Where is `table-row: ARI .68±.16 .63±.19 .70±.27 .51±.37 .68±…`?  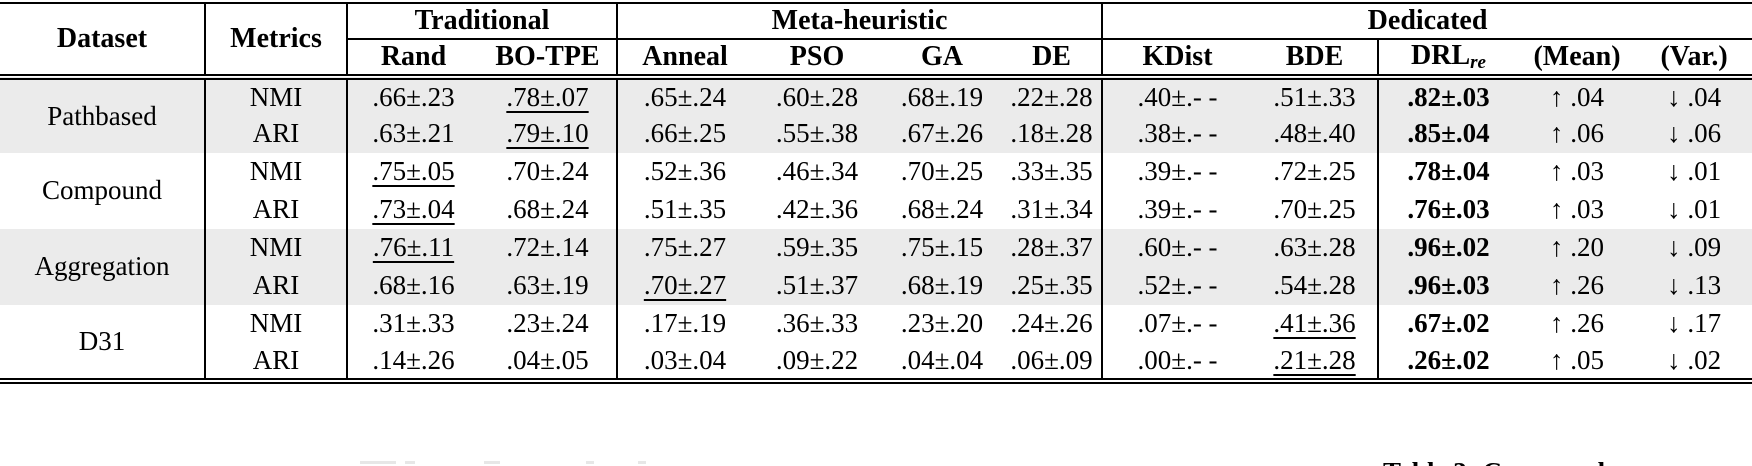
table-row: ARI .68±.16 .63±.19 .70±.27 .51±.37 .68±… is located at coordinates (876, 286).